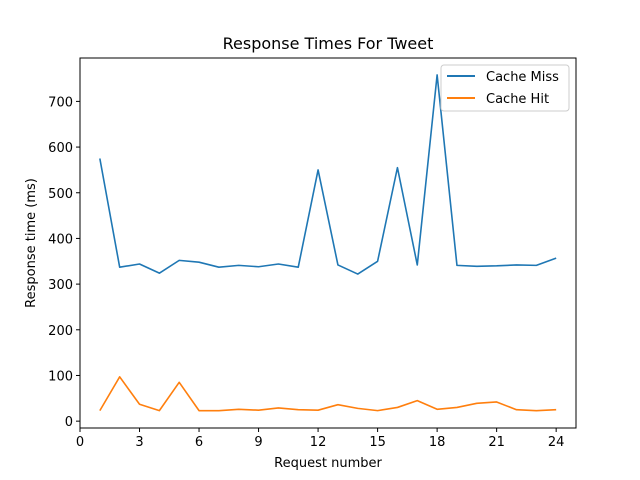  Describe the element at coordinates (80, 442) in the screenshot. I see `x-tick-label: 0` at that location.